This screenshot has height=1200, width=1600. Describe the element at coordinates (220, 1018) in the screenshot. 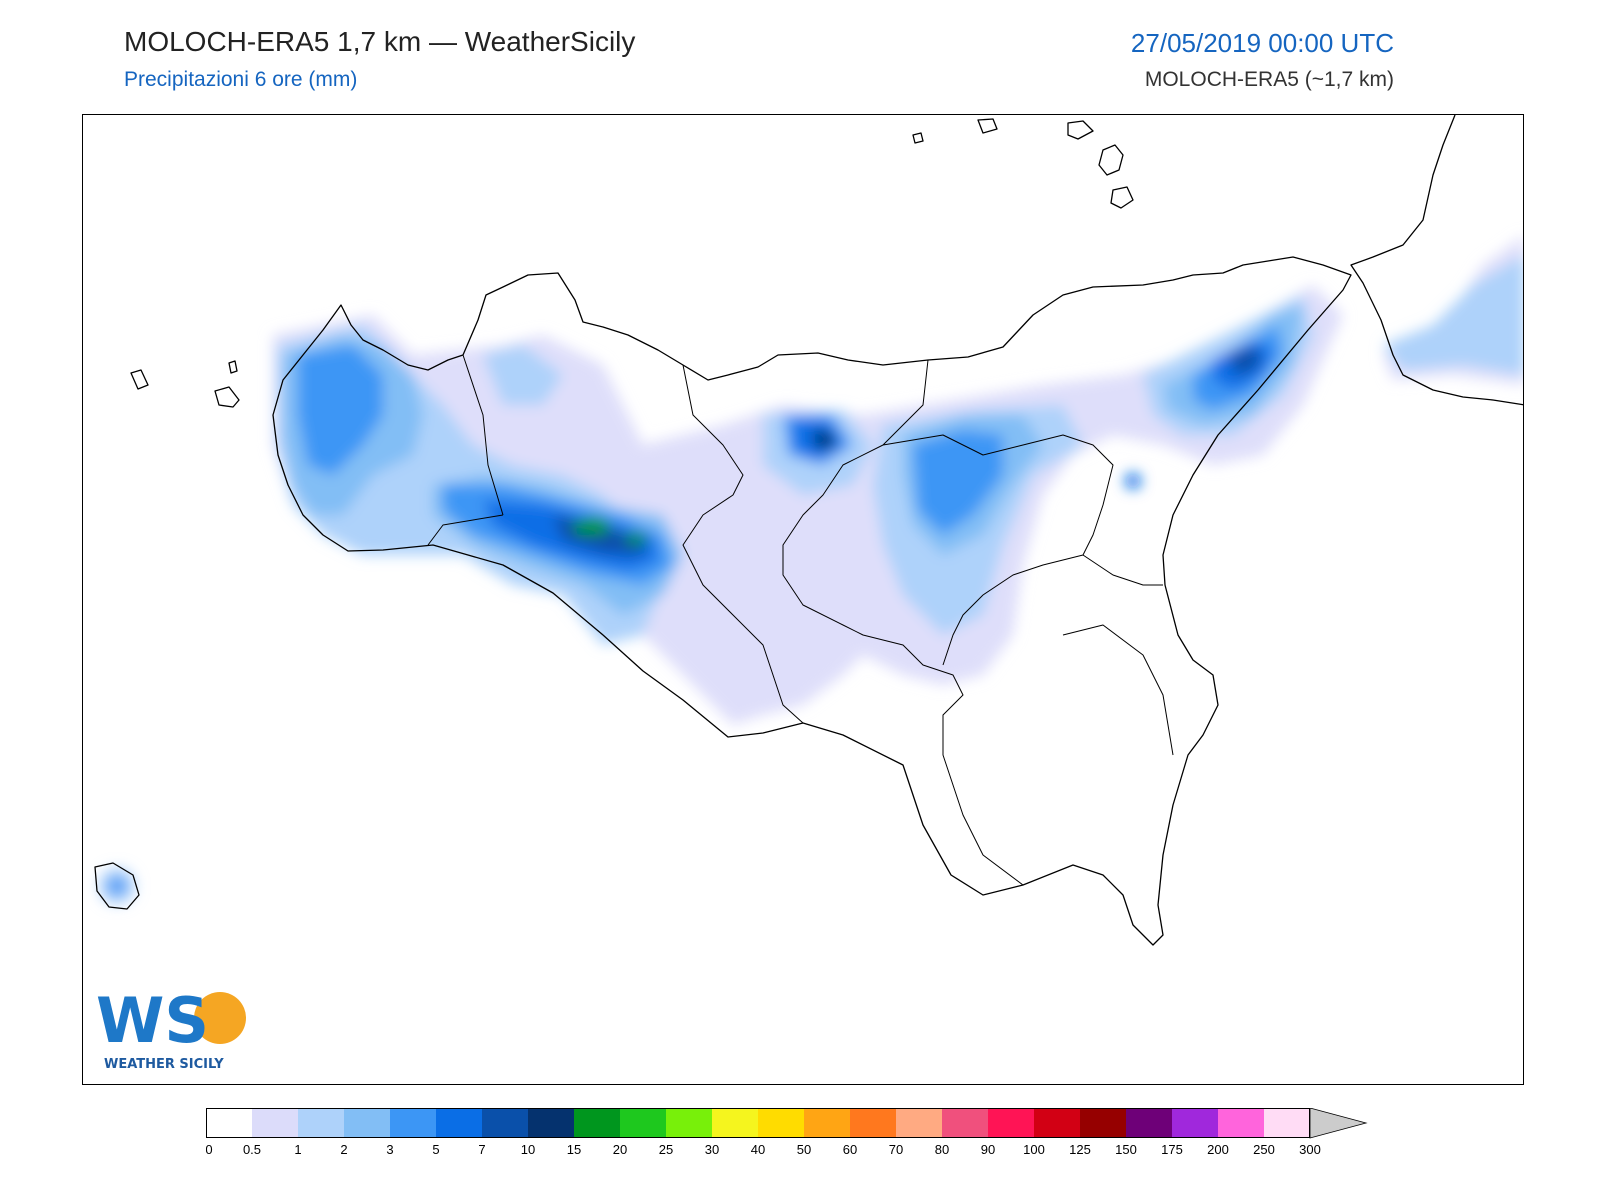

I see `logo-sun` at that location.